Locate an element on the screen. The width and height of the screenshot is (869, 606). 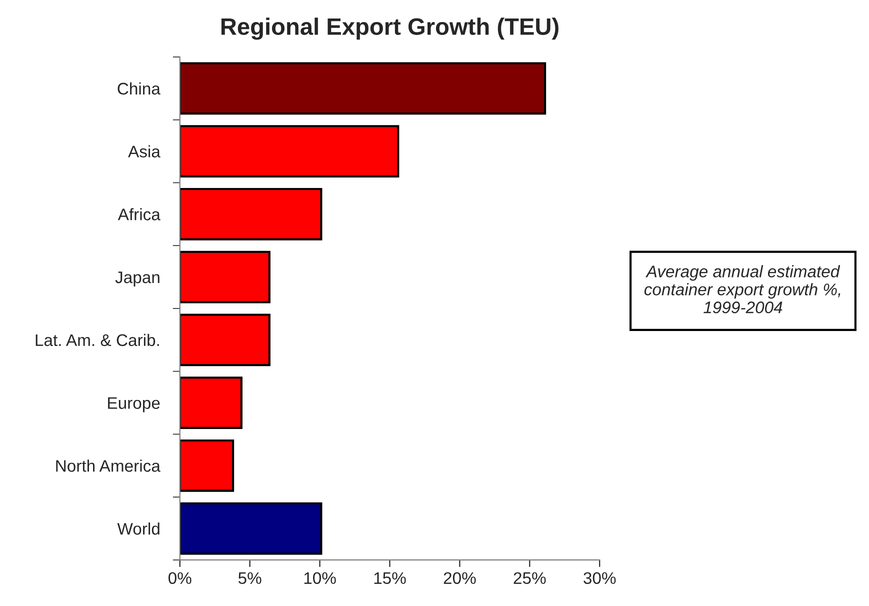
y-tick-label: Japan is located at coordinates (137, 279).